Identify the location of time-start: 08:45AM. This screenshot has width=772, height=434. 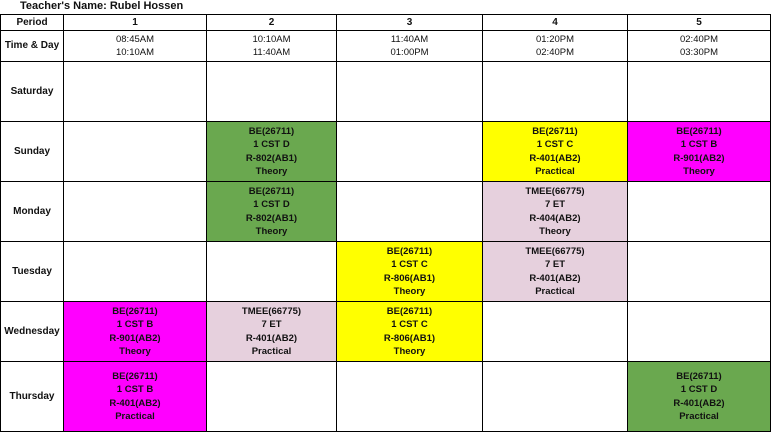
(135, 39).